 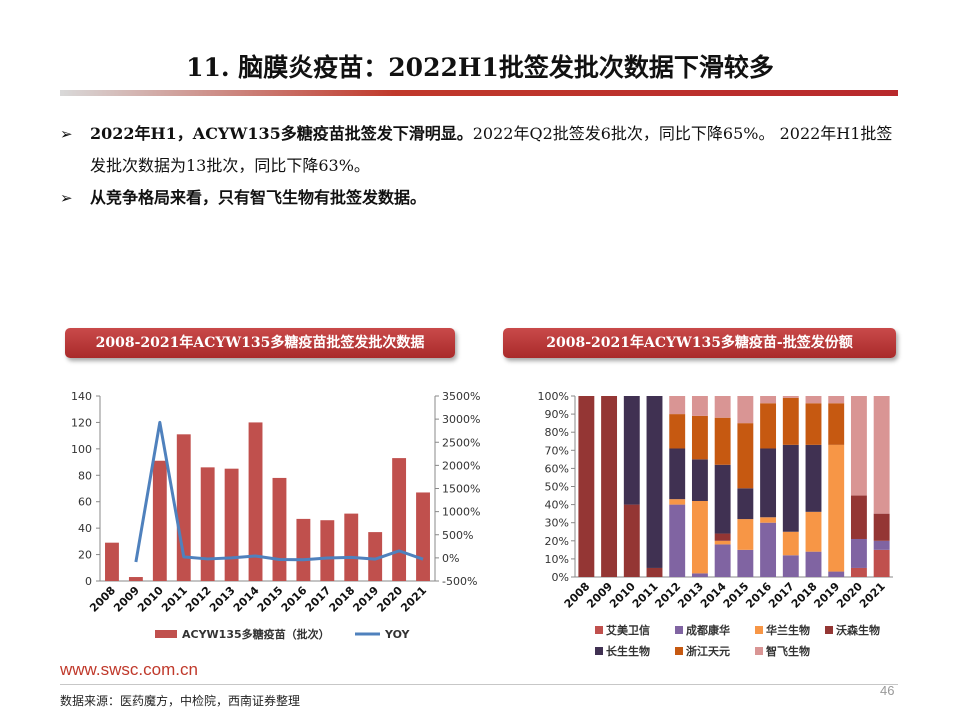 What do you see at coordinates (699, 343) in the screenshot?
I see `right-chart-title: 2008-2021年ACYW135多糖疫苗-批签发份额` at bounding box center [699, 343].